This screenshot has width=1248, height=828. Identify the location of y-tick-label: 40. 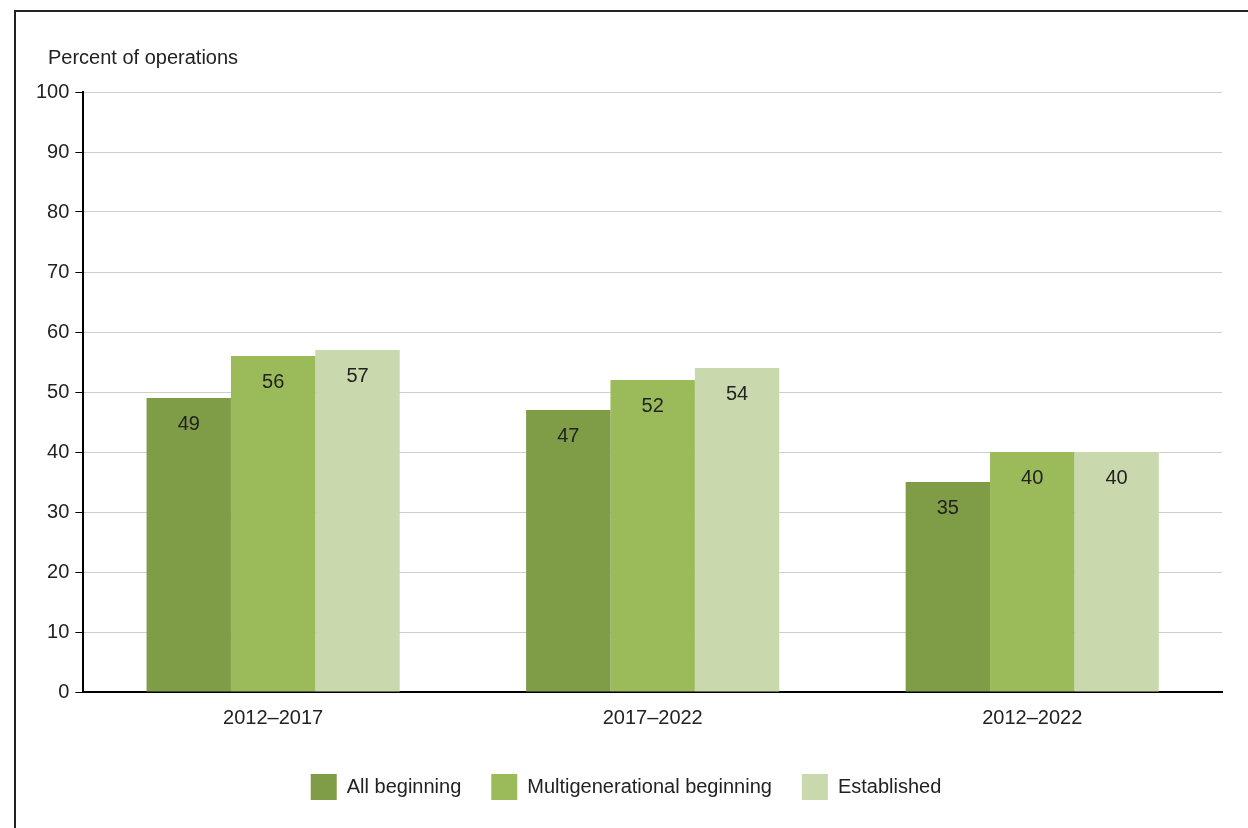
(58, 450).